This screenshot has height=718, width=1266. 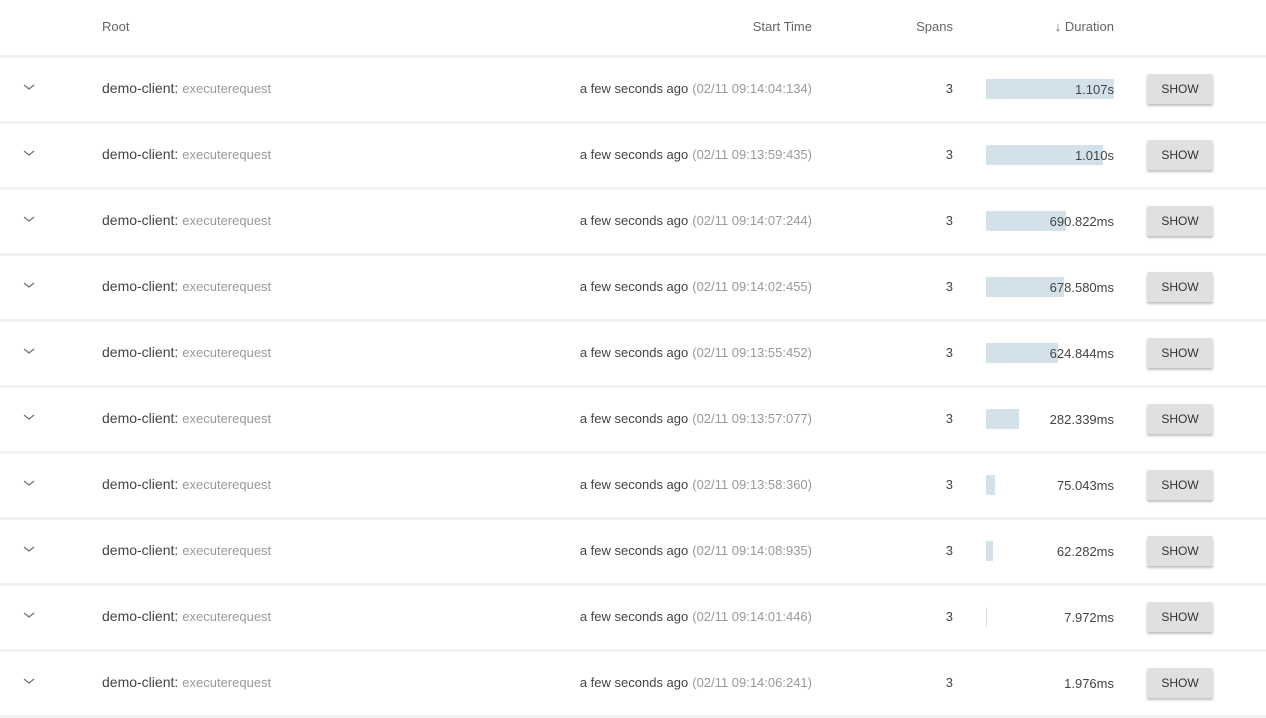 I want to click on absolute-time: (02/11 09:13:58:360), so click(x=752, y=484).